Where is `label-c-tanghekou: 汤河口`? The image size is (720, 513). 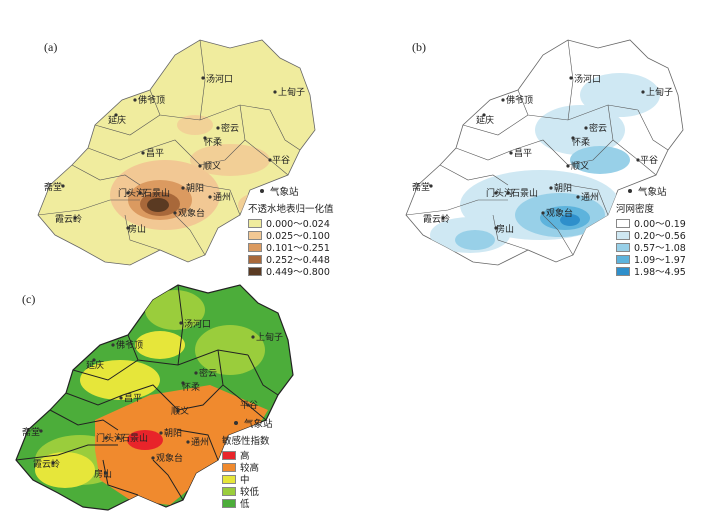 label-c-tanghekou: 汤河口 is located at coordinates (197, 324).